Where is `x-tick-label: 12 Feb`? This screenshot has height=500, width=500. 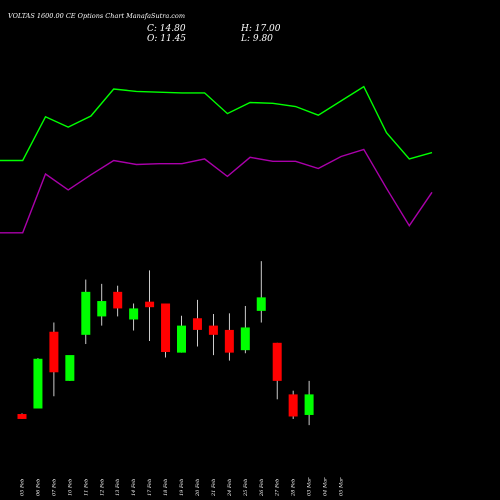
x-tick-label: 12 Feb is located at coordinates (102, 487).